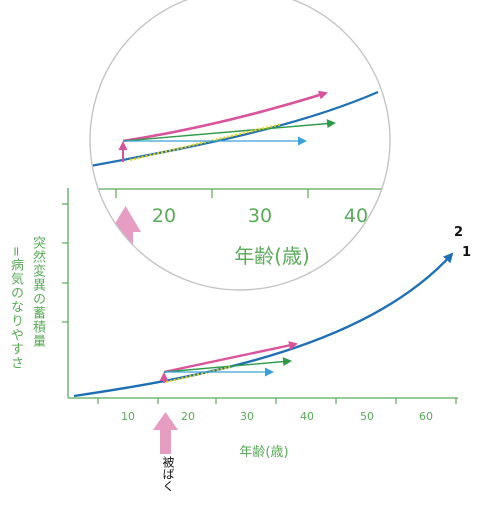 This screenshot has width=500, height=510. Describe the element at coordinates (188, 416) in the screenshot. I see `x-tick-20: 20` at that location.